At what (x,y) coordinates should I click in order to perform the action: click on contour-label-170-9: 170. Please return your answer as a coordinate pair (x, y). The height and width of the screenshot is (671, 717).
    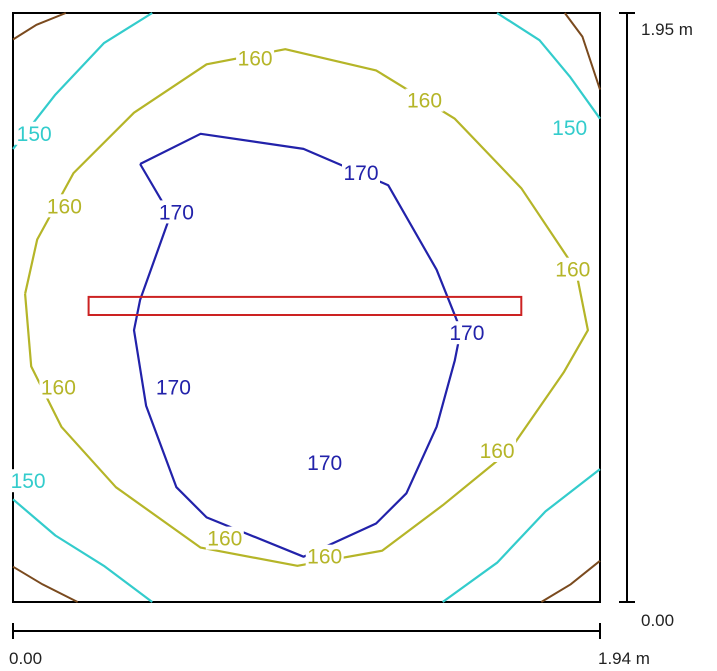
    Looking at the image, I should click on (176, 212).